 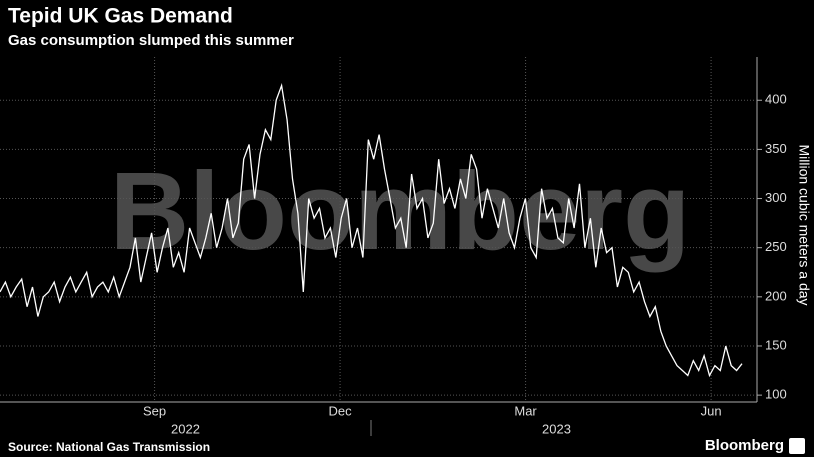 What do you see at coordinates (776, 197) in the screenshot?
I see `y-tick-label: 300` at bounding box center [776, 197].